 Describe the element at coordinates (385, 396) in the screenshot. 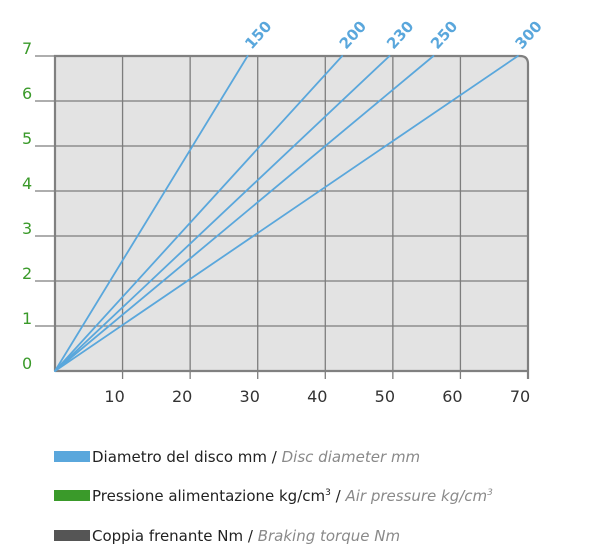

I see `x-tick-label: 50` at that location.